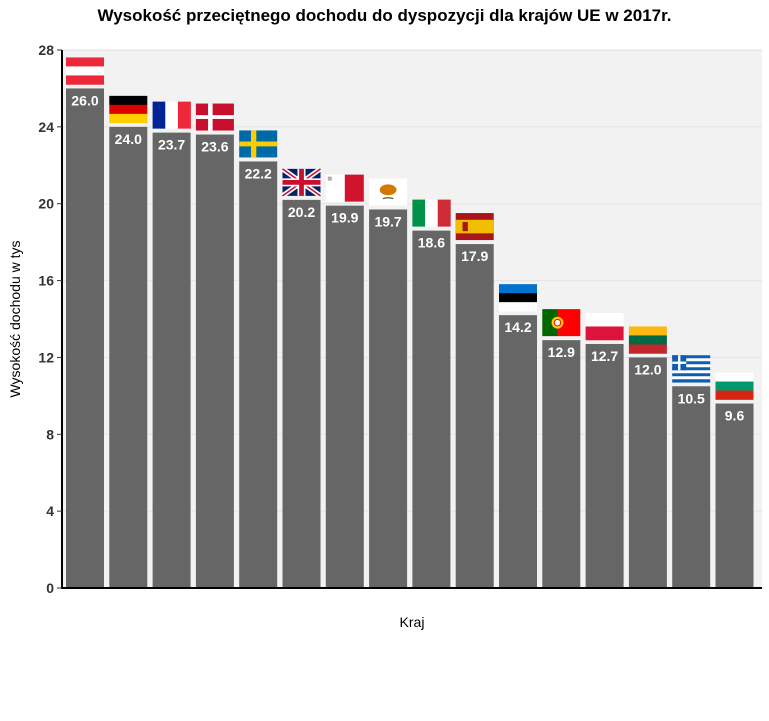  Describe the element at coordinates (691, 487) in the screenshot. I see `bar-grecja` at that location.